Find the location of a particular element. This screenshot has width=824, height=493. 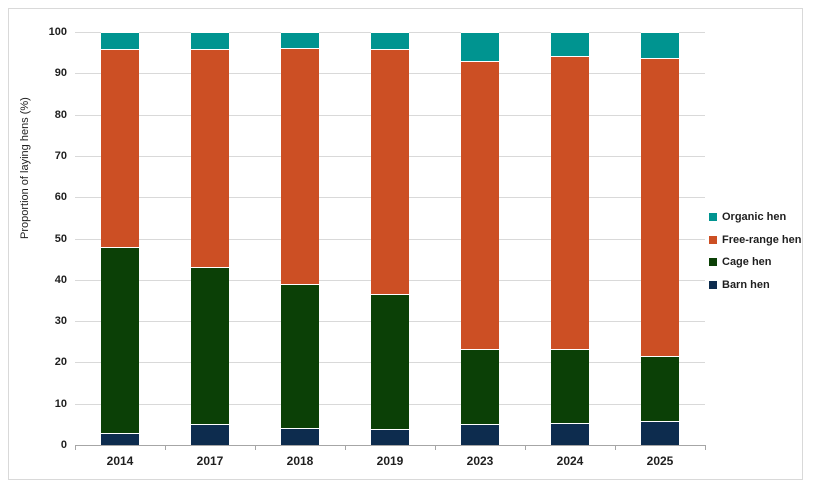

x-tick-label: 2023 is located at coordinates (480, 461).